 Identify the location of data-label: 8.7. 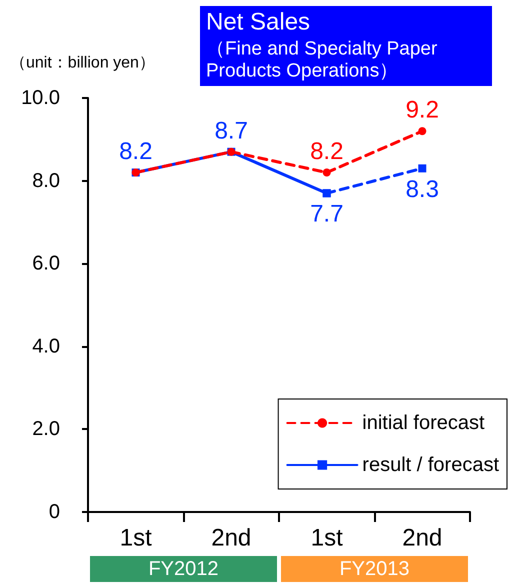
(231, 130).